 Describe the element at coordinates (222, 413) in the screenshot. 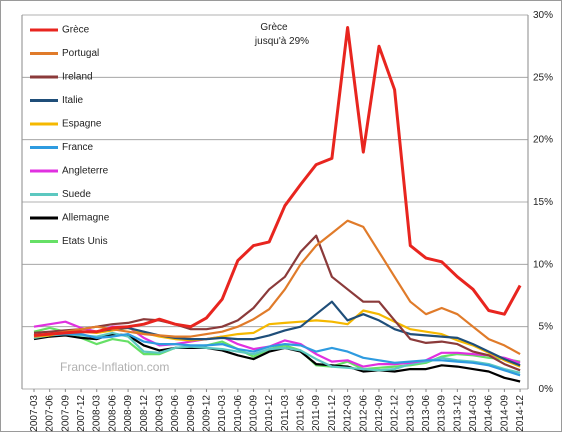

I see `x-tick-label: 2010-03` at that location.